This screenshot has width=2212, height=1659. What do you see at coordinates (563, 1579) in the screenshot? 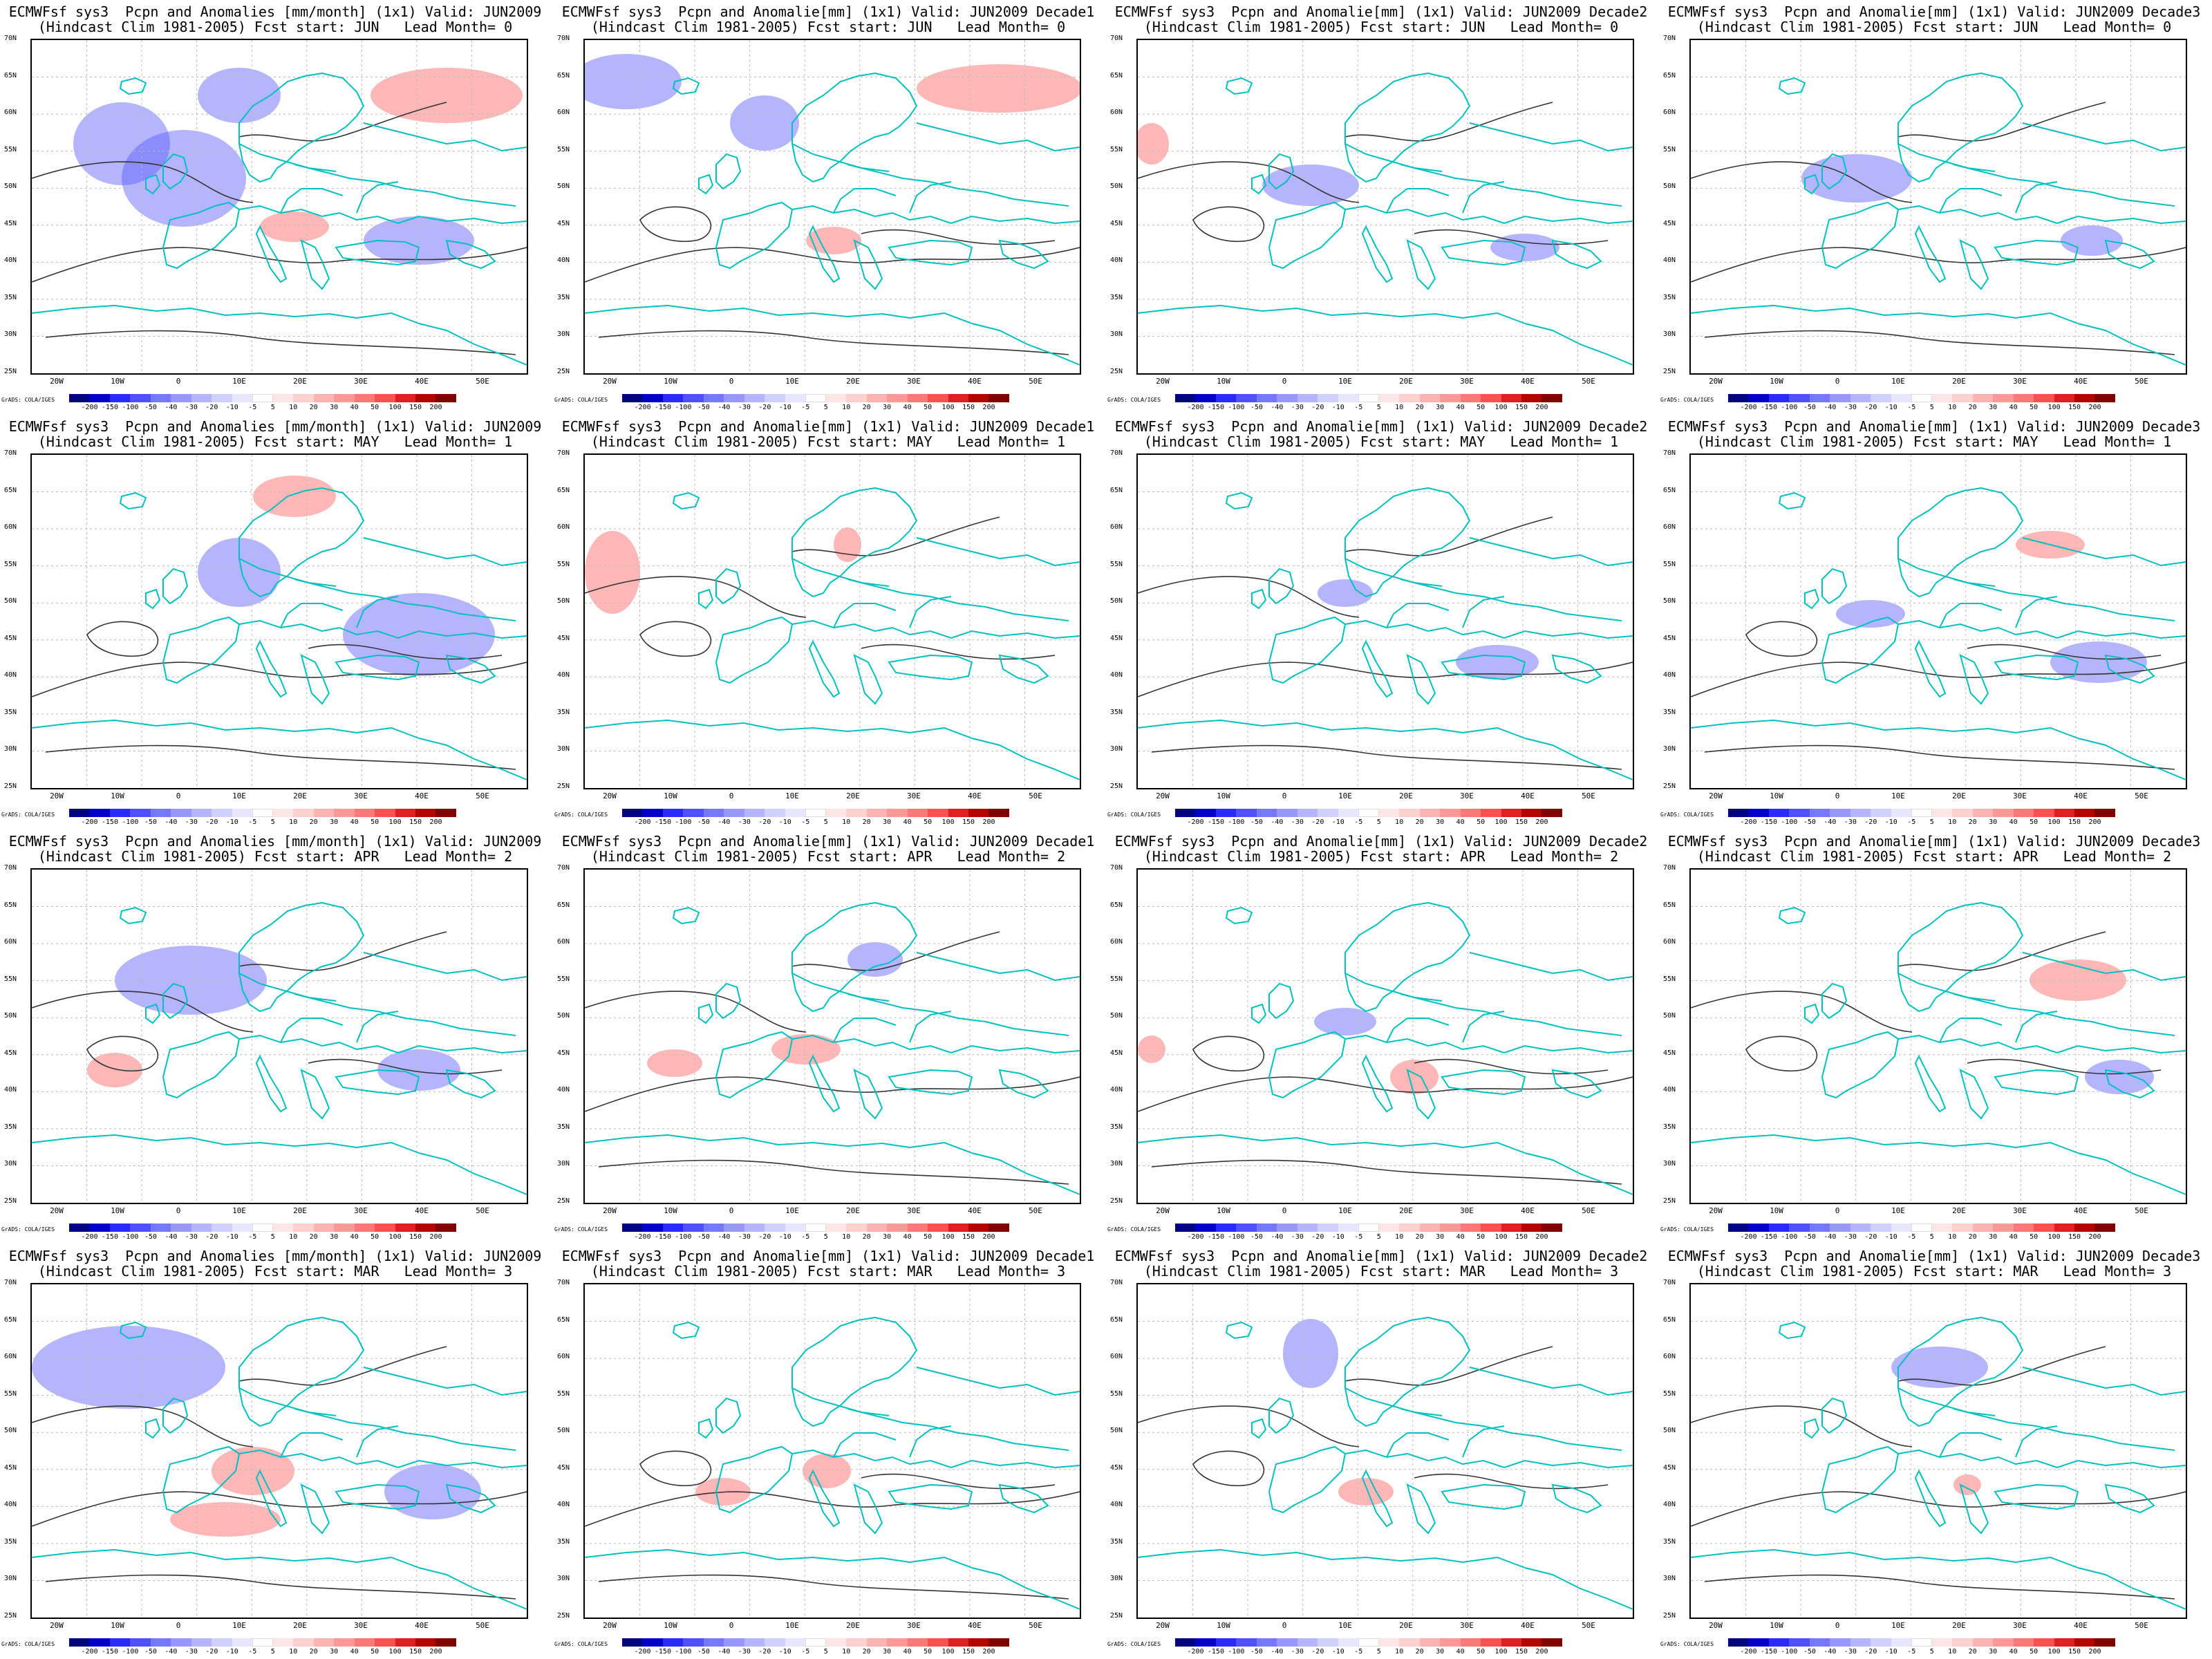
I see `latitude-label: 30N` at bounding box center [563, 1579].